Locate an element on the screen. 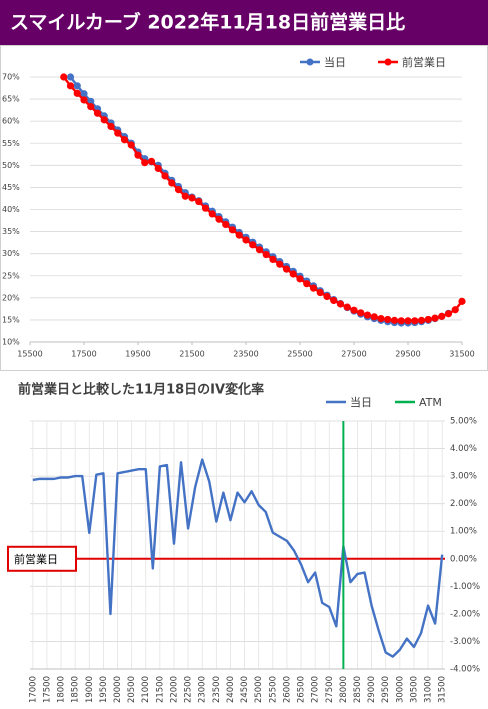 Image resolution: width=488 pixels, height=709 pixels. y-tick-label: 10% is located at coordinates (11, 342).